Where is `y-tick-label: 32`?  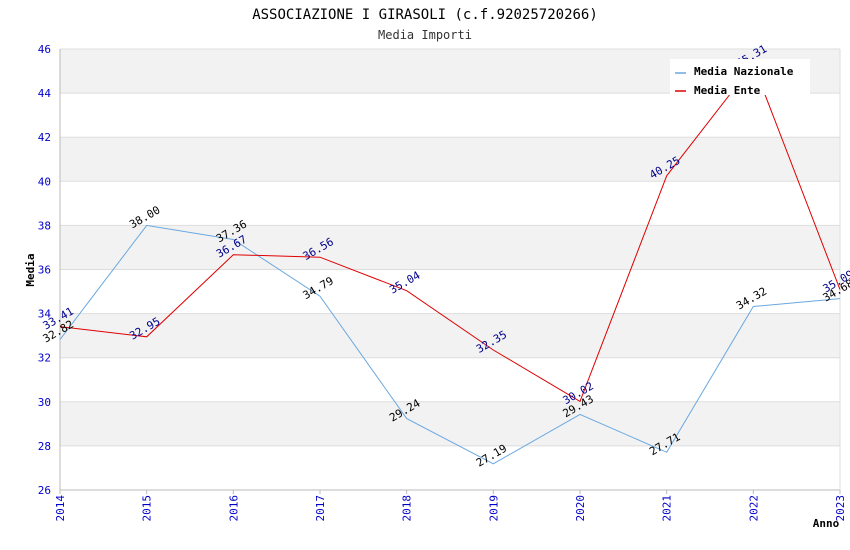
y-tick-label: 32 is located at coordinates (44, 358).